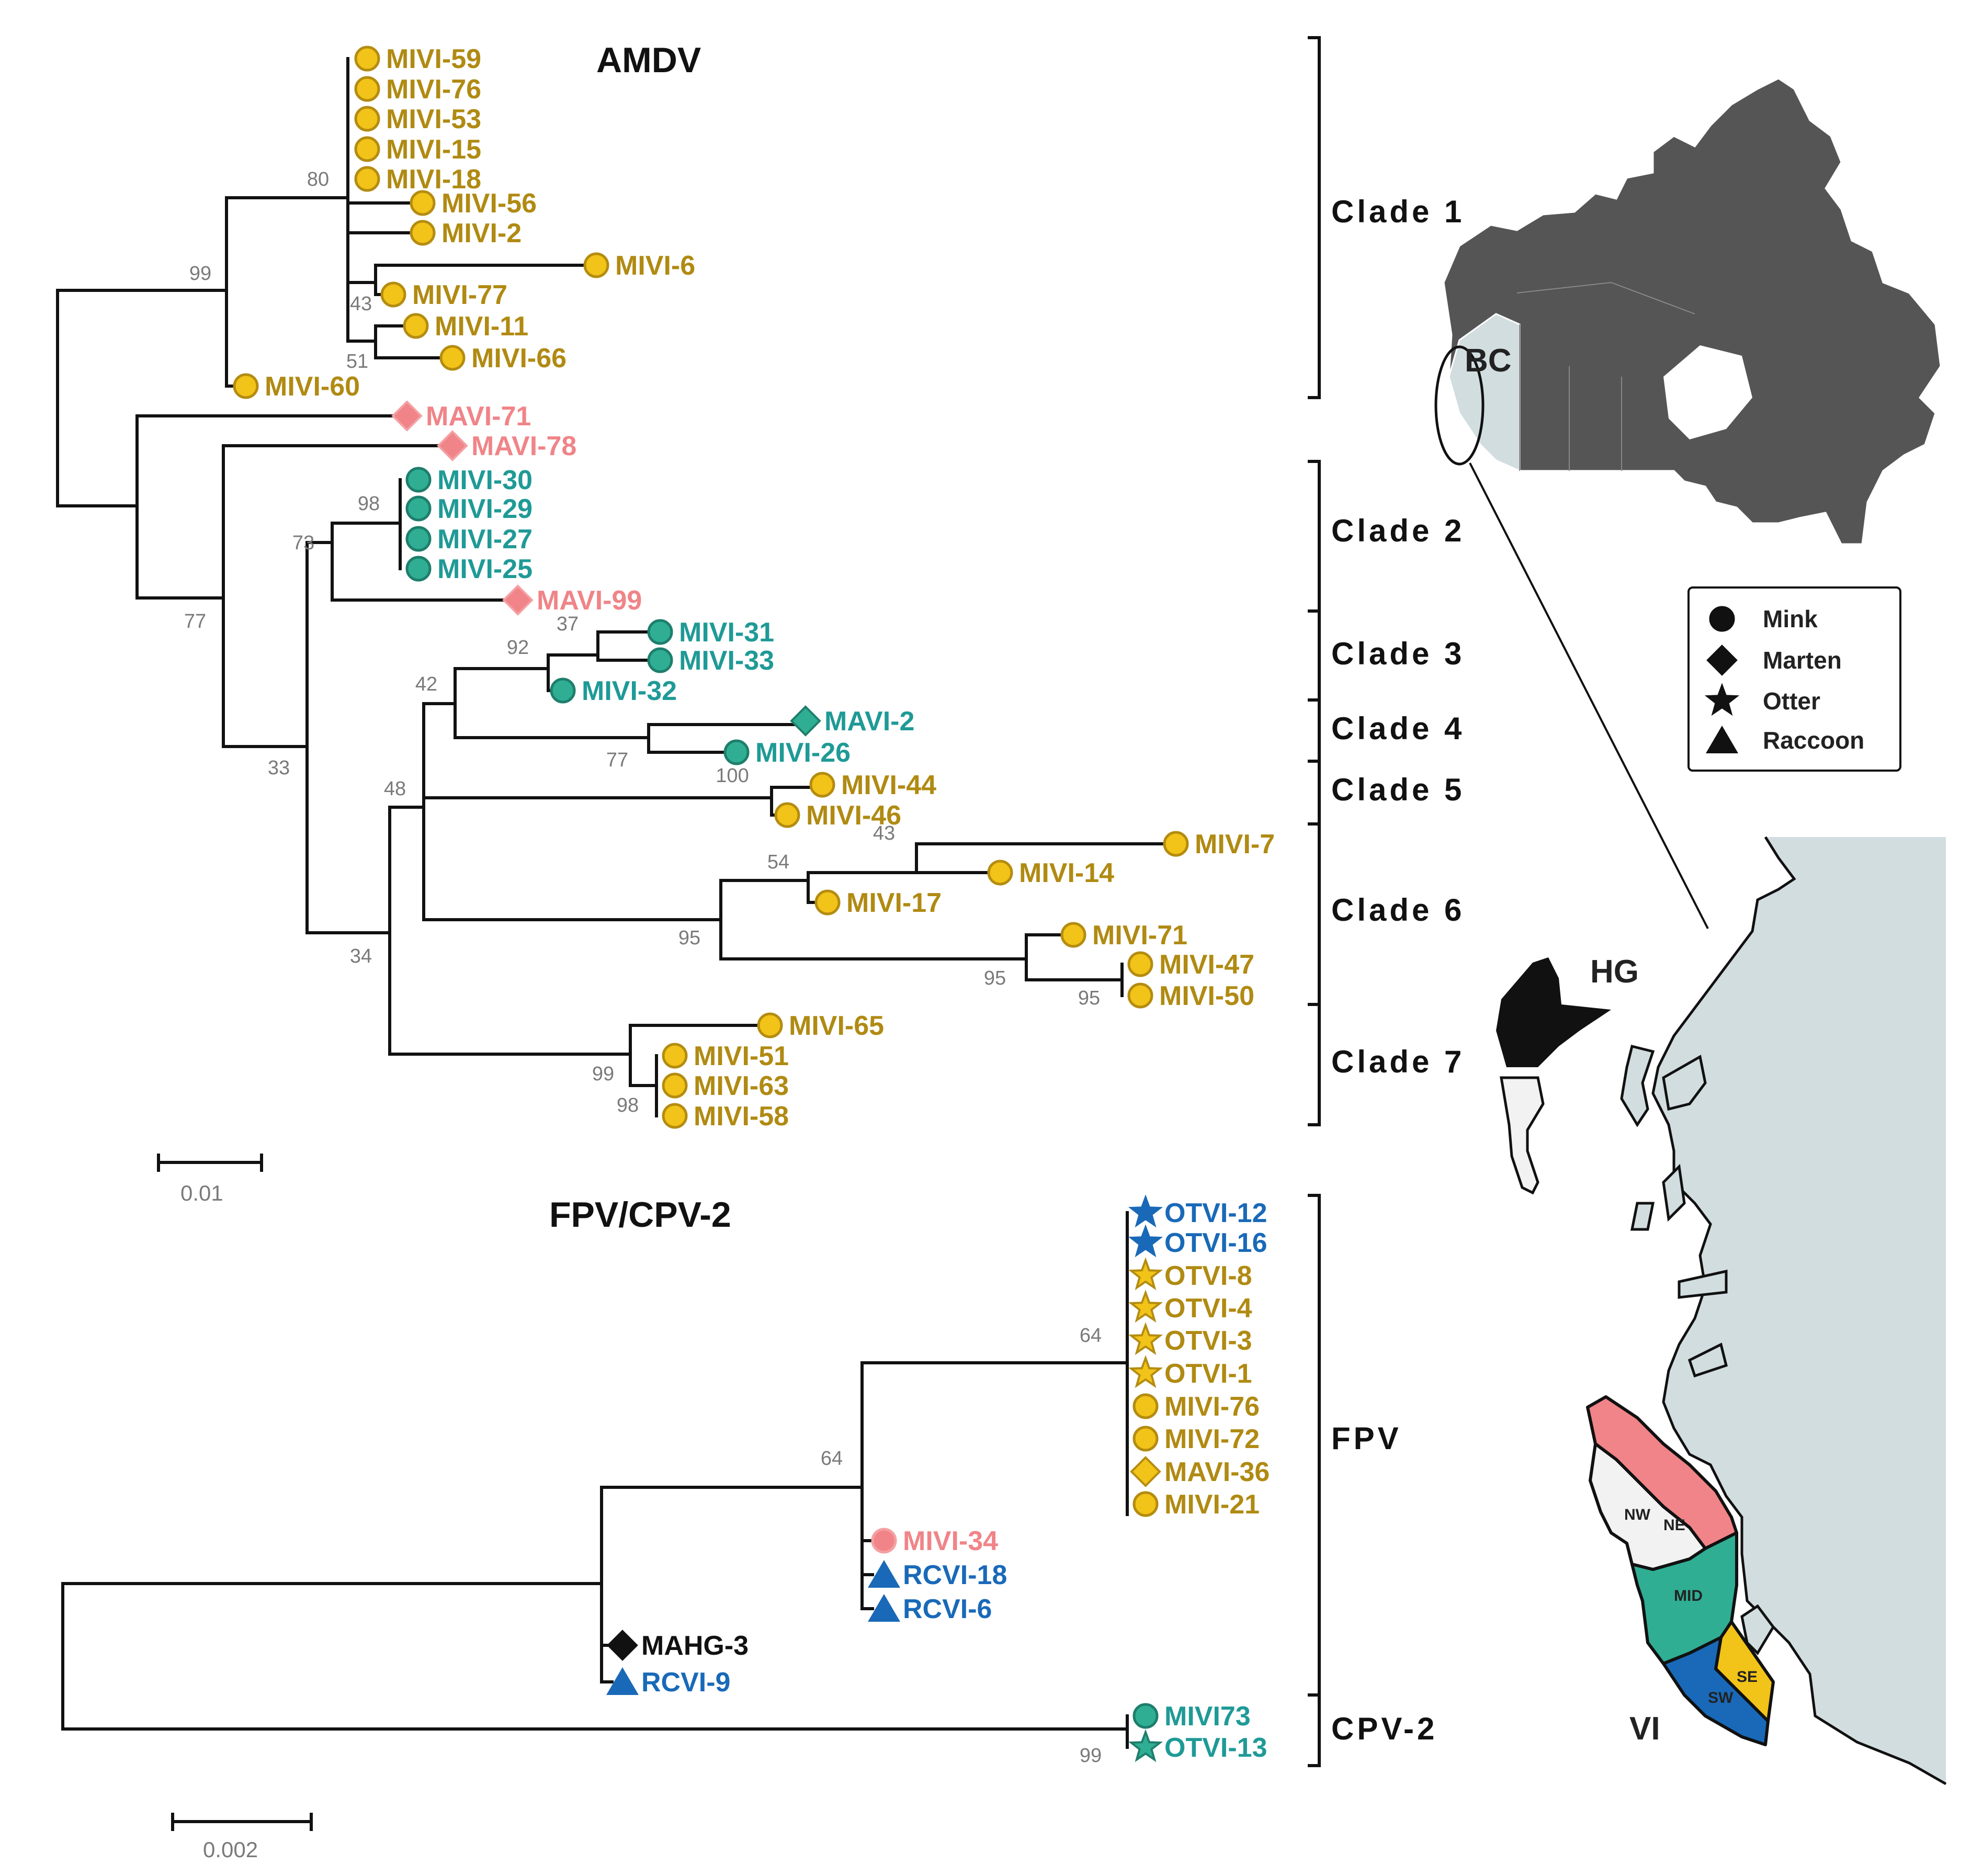  What do you see at coordinates (955, 1575) in the screenshot?
I see `fpv-tip-label: RCVI-18` at bounding box center [955, 1575].